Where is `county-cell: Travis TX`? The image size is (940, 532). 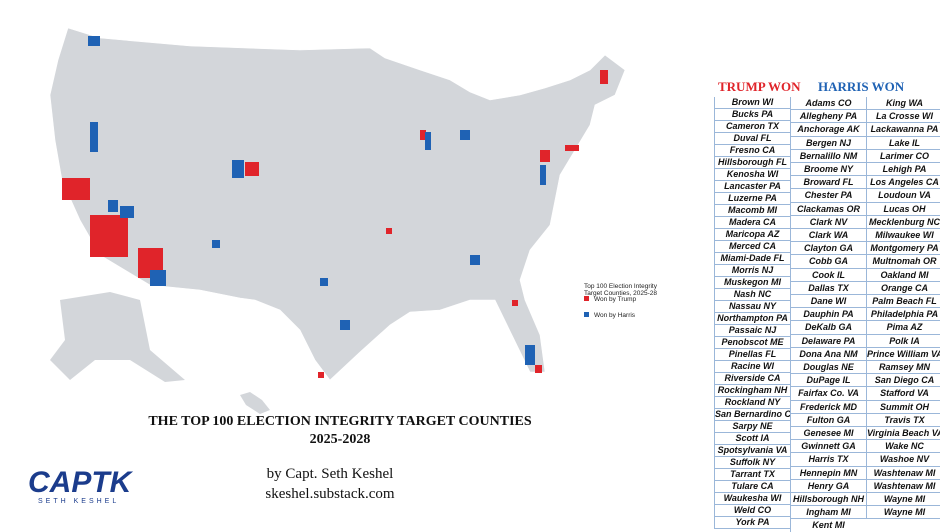 county-cell: Travis TX is located at coordinates (903, 420).